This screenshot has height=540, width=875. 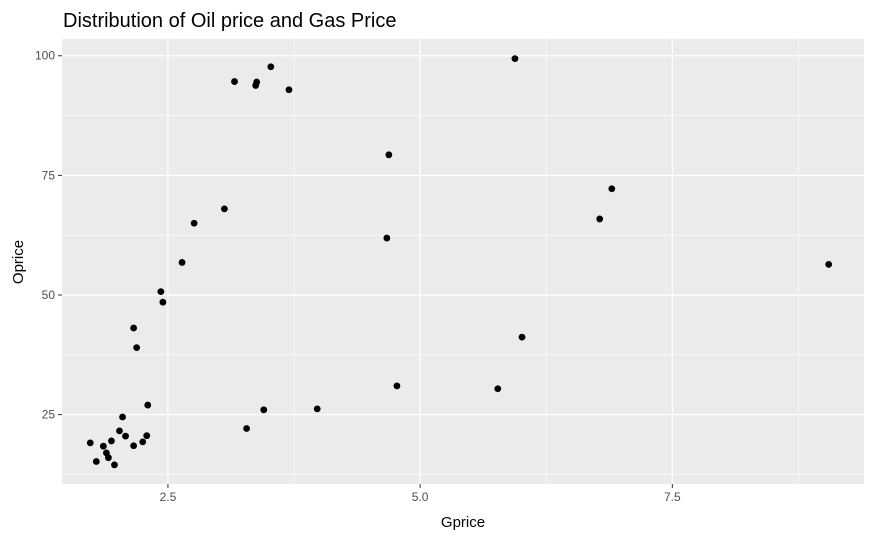 I want to click on y-tick-label: 50, so click(x=49, y=295).